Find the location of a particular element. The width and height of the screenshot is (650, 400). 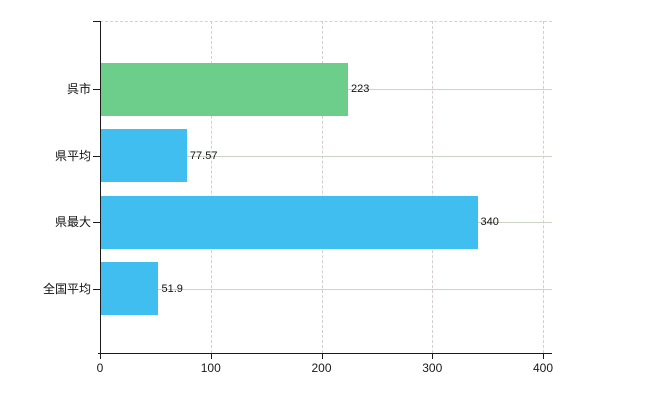

y-axis-line is located at coordinates (100, 187).